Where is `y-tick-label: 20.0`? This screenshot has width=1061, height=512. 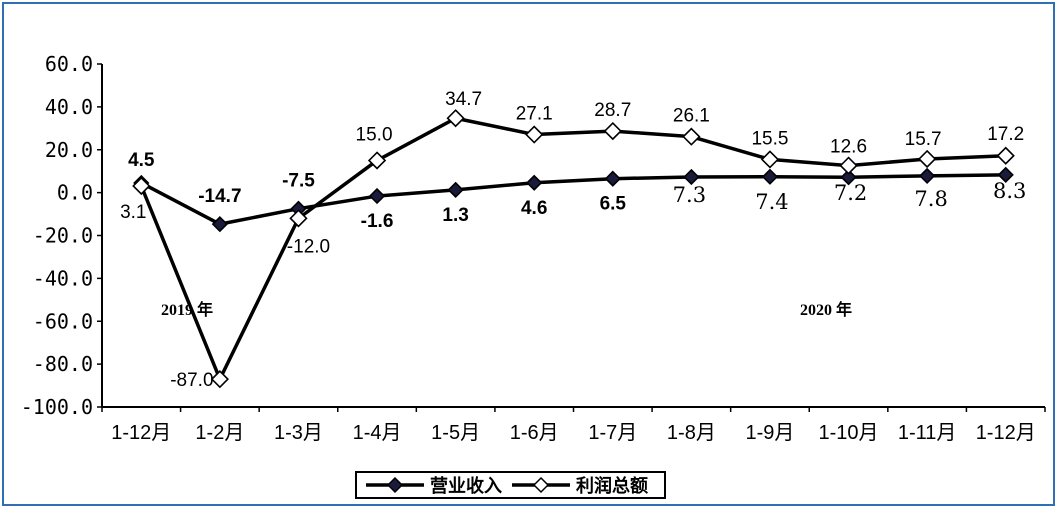 y-tick-label: 20.0 is located at coordinates (69, 150).